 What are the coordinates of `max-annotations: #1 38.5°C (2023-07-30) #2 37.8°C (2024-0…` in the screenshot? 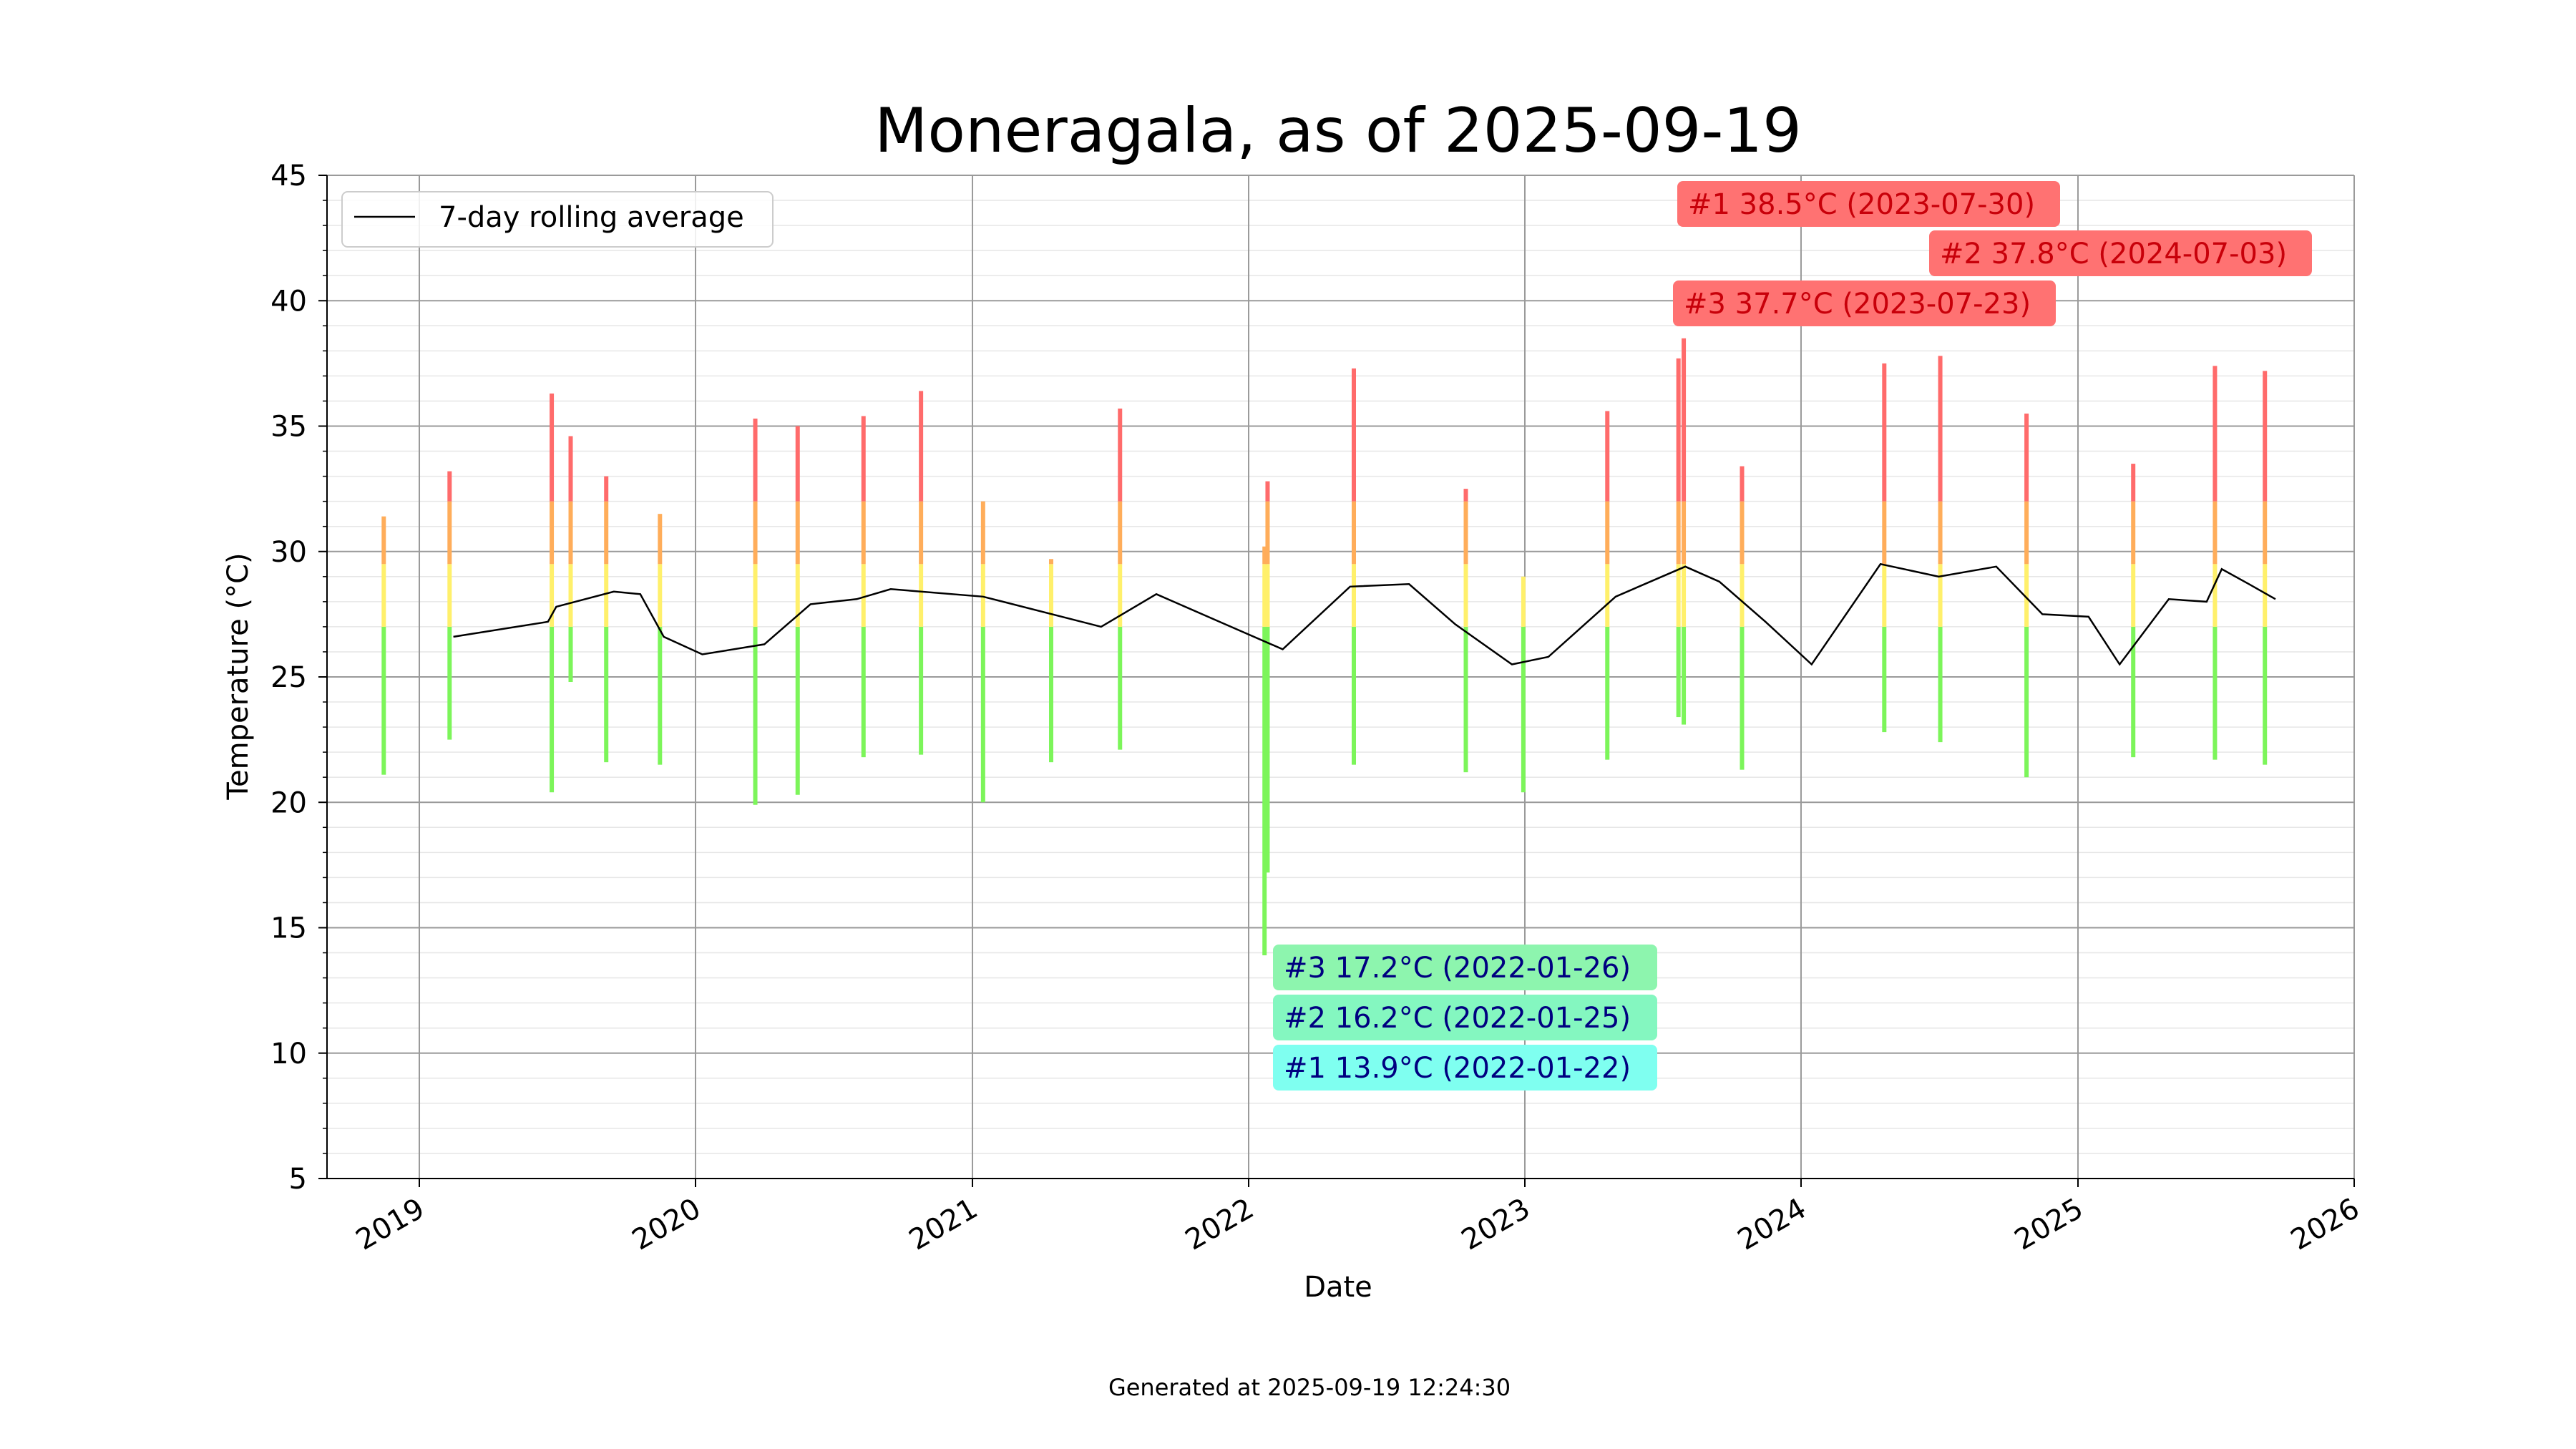 It's located at (1992, 253).